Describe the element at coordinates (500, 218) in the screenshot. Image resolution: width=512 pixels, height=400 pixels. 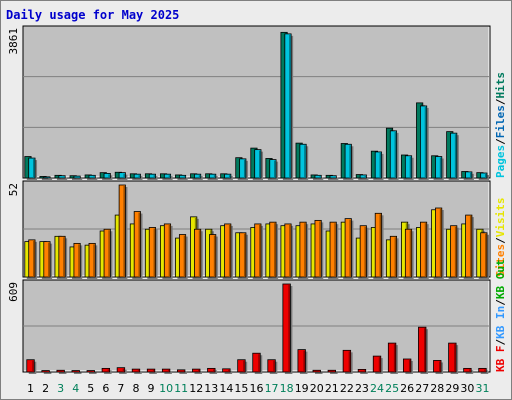
I see `legend-item: Visits` at that location.